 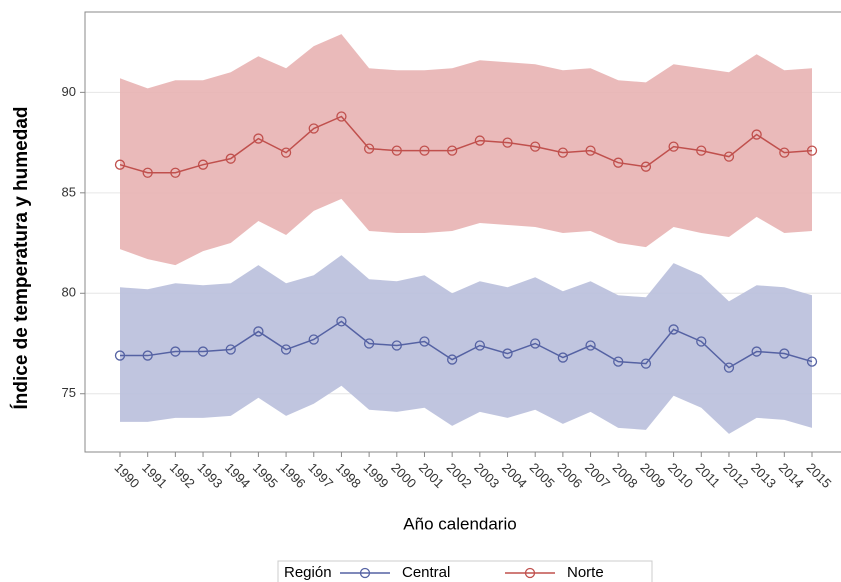 I want to click on legend-label: Central, so click(x=426, y=572).